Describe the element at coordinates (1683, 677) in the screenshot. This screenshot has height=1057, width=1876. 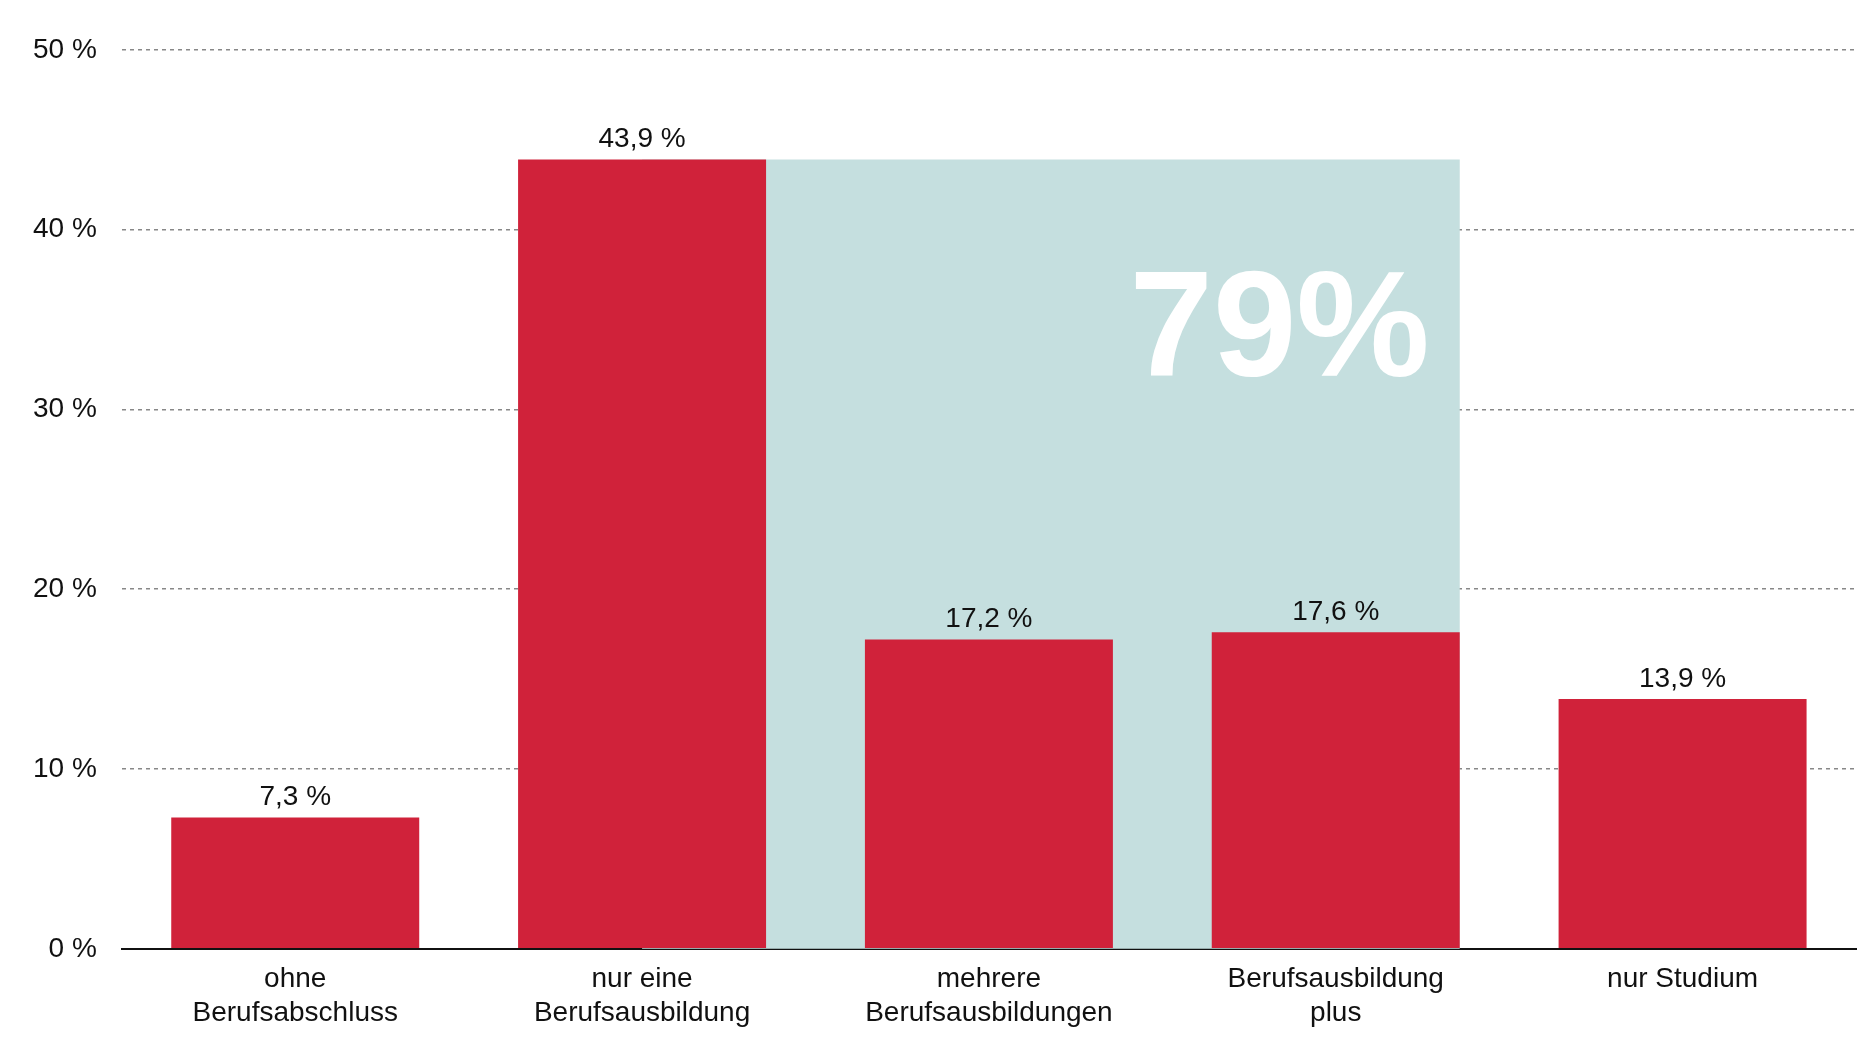
I see `data-label: 13,9 %` at that location.